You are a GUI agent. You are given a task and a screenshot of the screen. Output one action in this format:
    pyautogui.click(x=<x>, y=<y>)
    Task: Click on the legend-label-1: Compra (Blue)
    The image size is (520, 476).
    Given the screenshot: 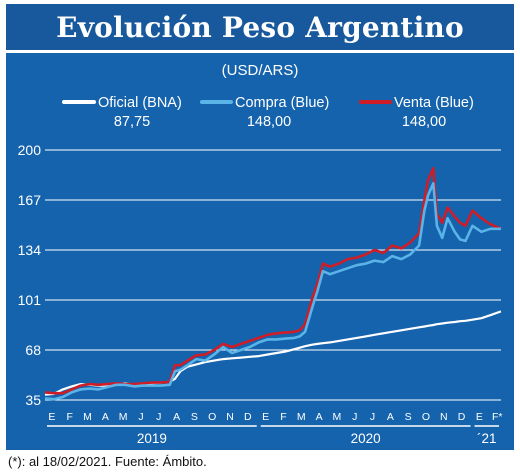 What is the action you would take?
    pyautogui.click(x=282, y=103)
    